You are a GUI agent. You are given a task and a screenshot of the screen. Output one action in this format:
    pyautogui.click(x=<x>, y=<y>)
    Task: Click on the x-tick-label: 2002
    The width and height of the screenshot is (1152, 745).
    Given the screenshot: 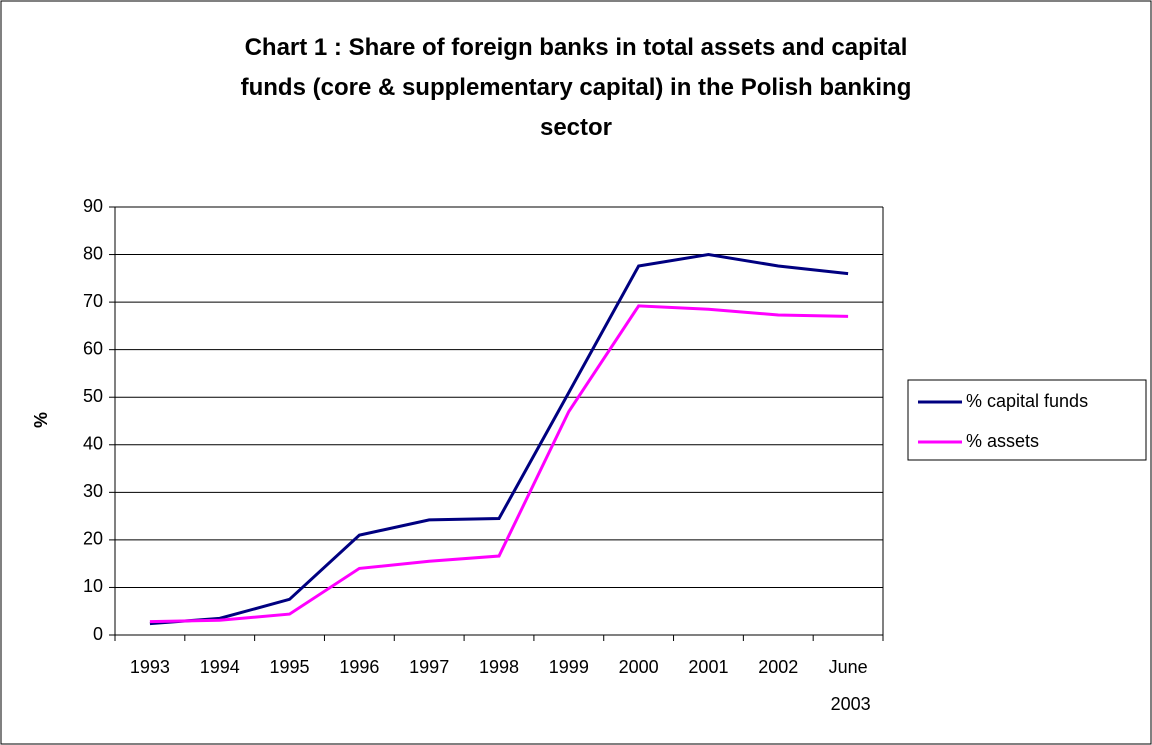 What is the action you would take?
    pyautogui.click(x=778, y=667)
    